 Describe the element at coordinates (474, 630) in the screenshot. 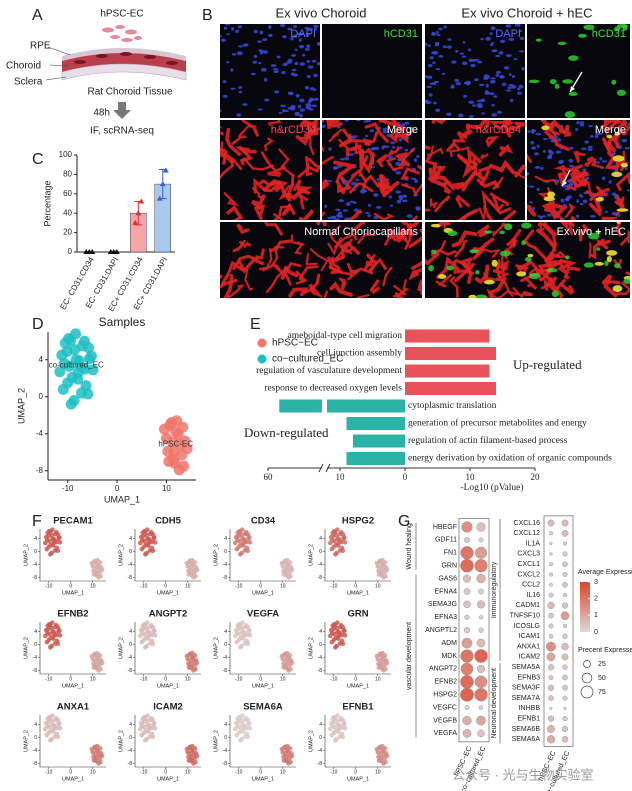

I see `plot-frame` at that location.